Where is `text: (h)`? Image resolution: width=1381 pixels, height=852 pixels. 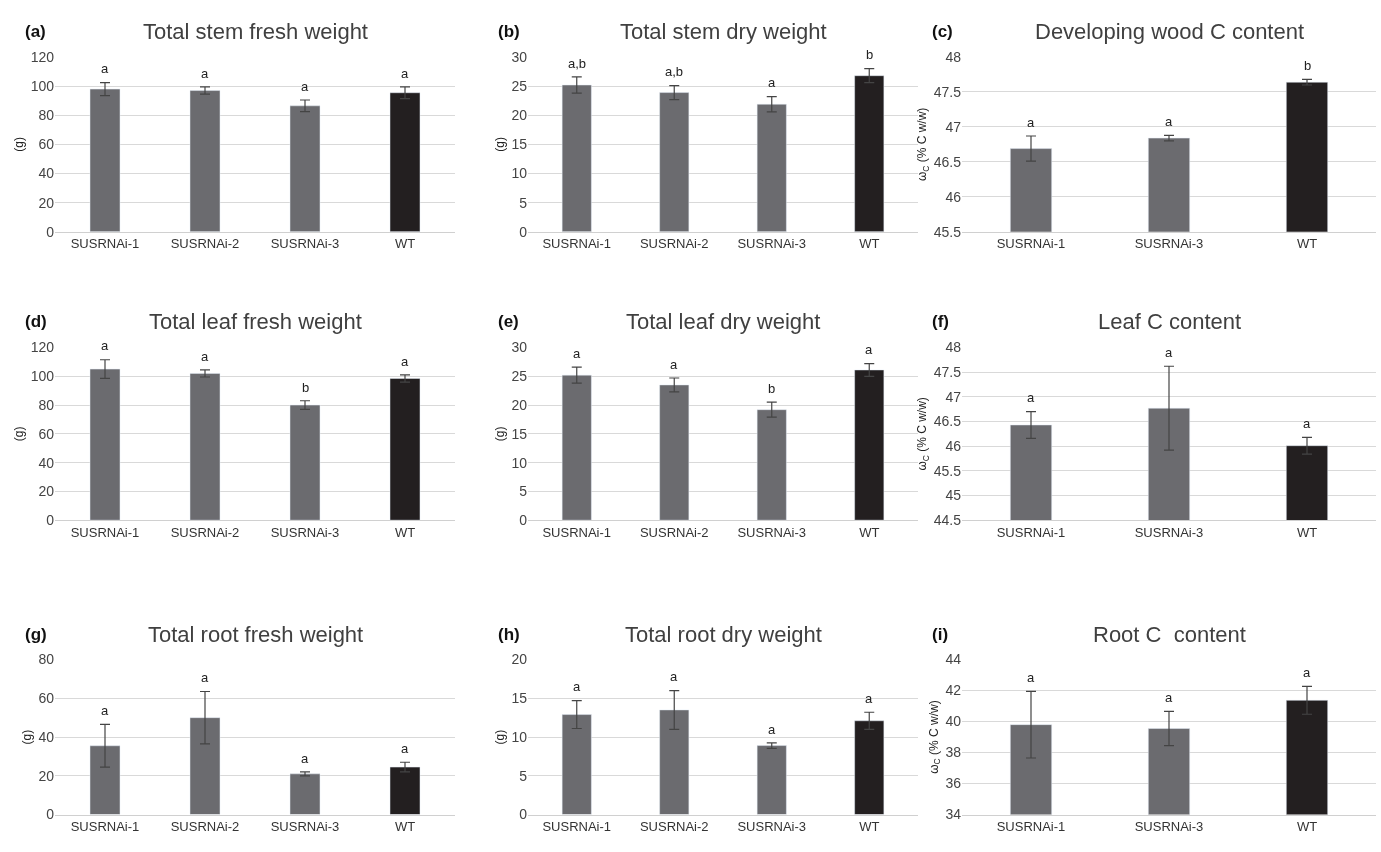
text: (h) is located at coordinates (509, 634).